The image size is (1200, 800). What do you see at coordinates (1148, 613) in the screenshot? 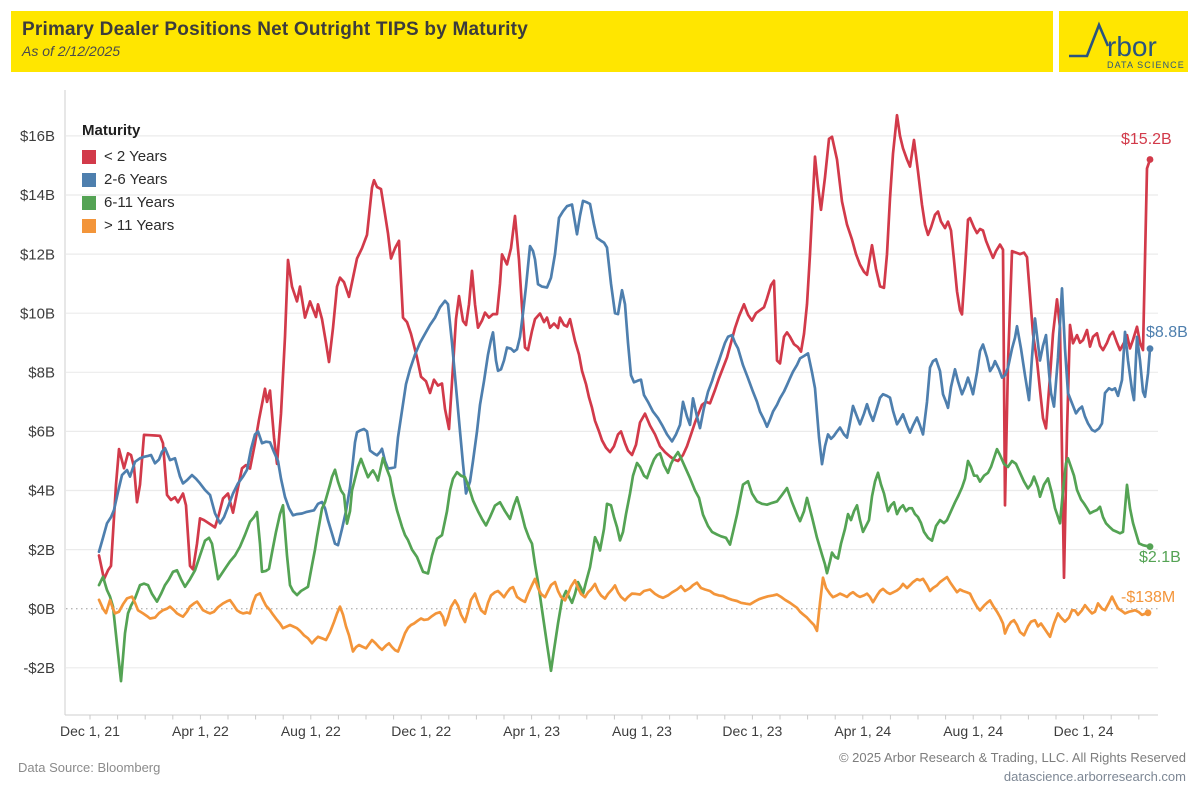
I see `series-end-dot--11-years` at bounding box center [1148, 613].